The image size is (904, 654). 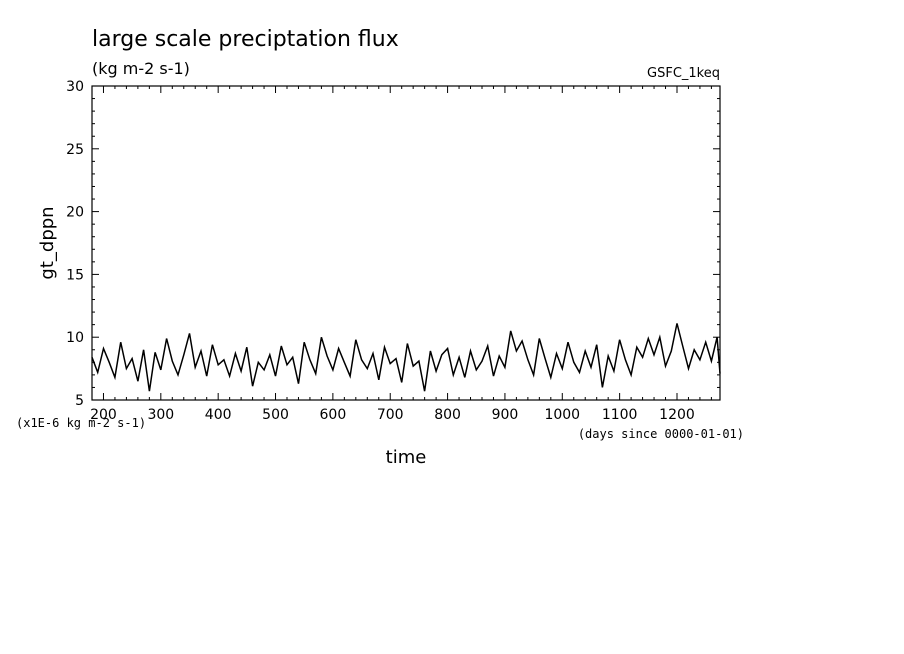 I want to click on x-unit-note: (days since 0000-01-01), so click(x=661, y=434).